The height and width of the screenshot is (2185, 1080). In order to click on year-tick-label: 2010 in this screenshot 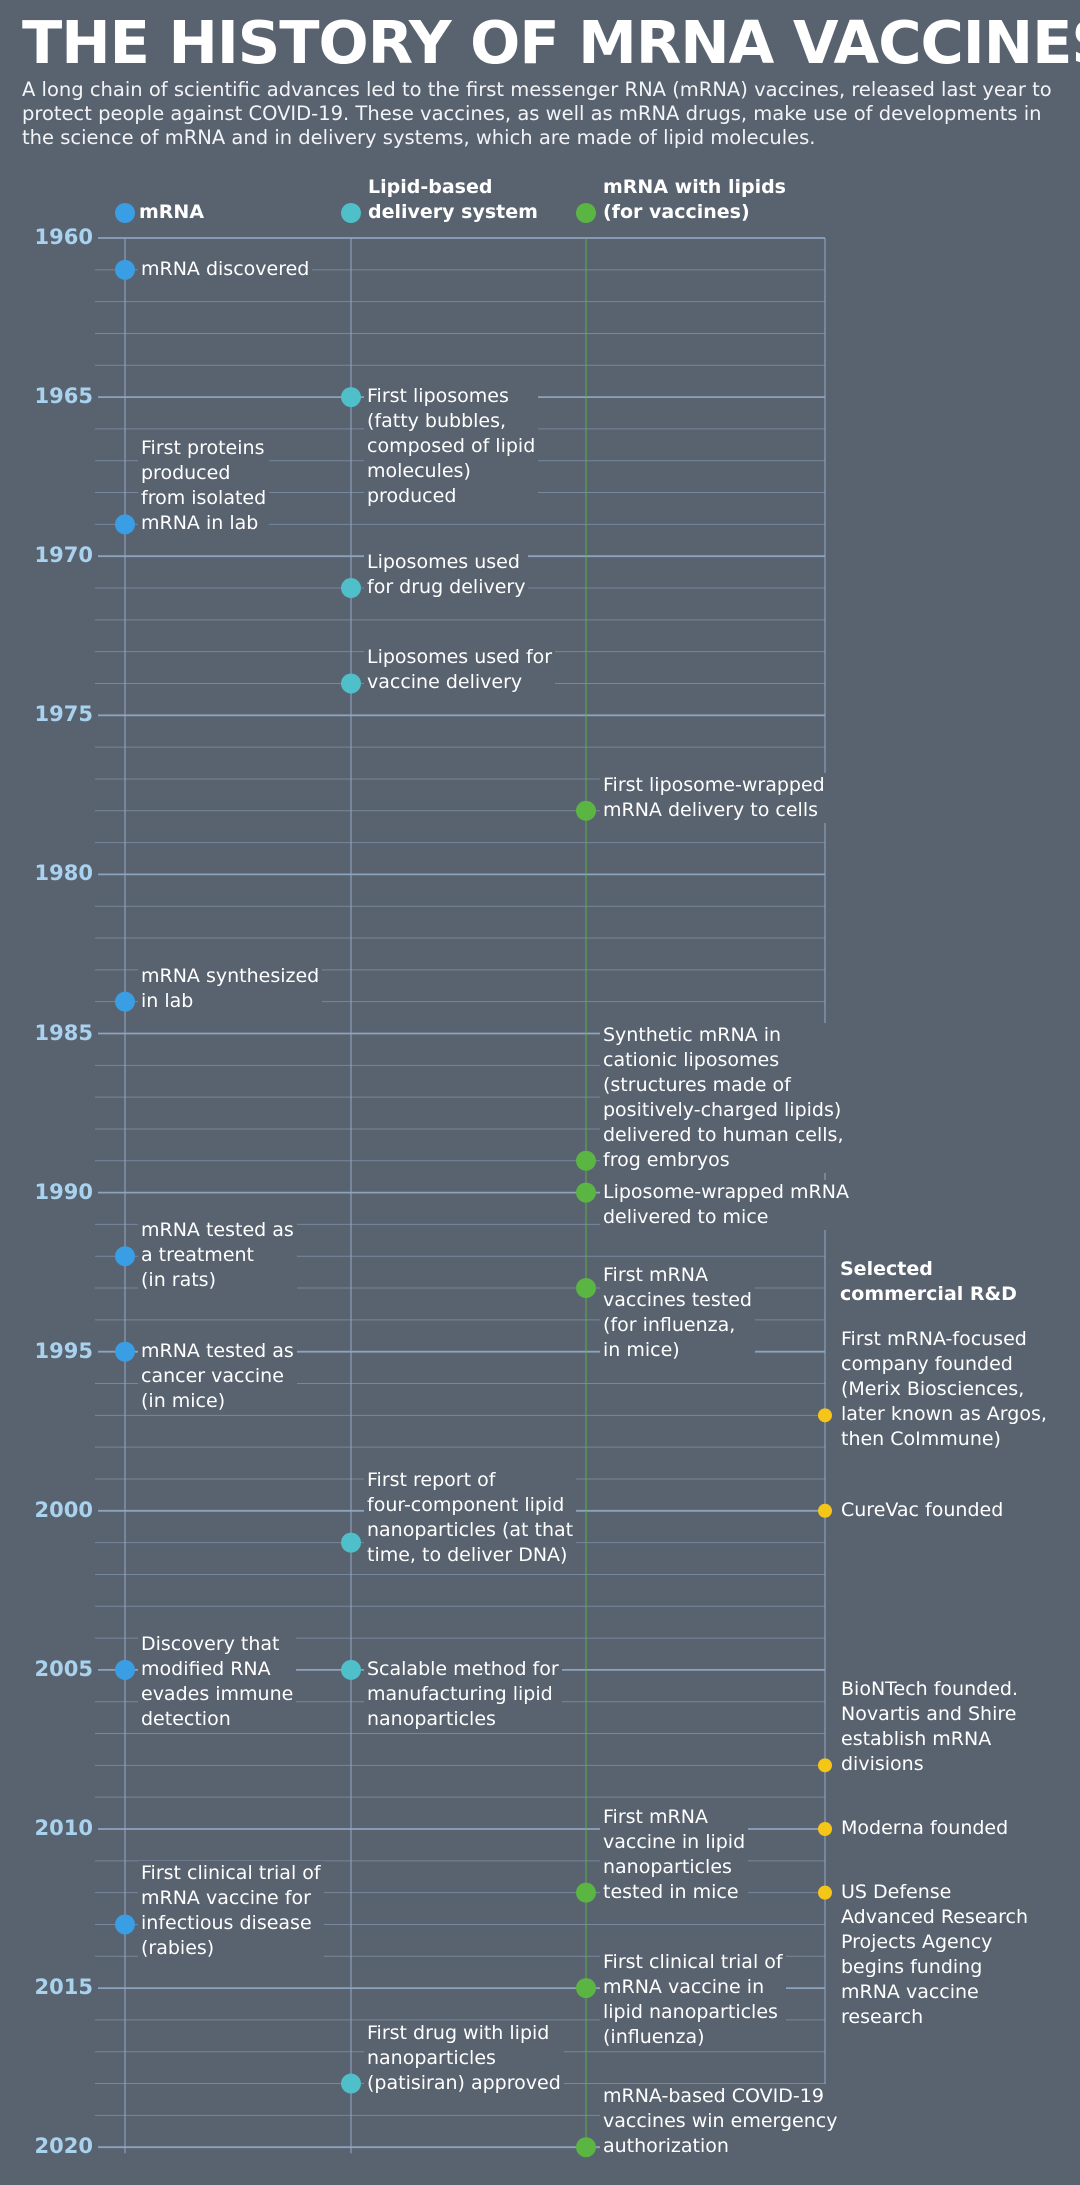, I will do `click(63, 1828)`.